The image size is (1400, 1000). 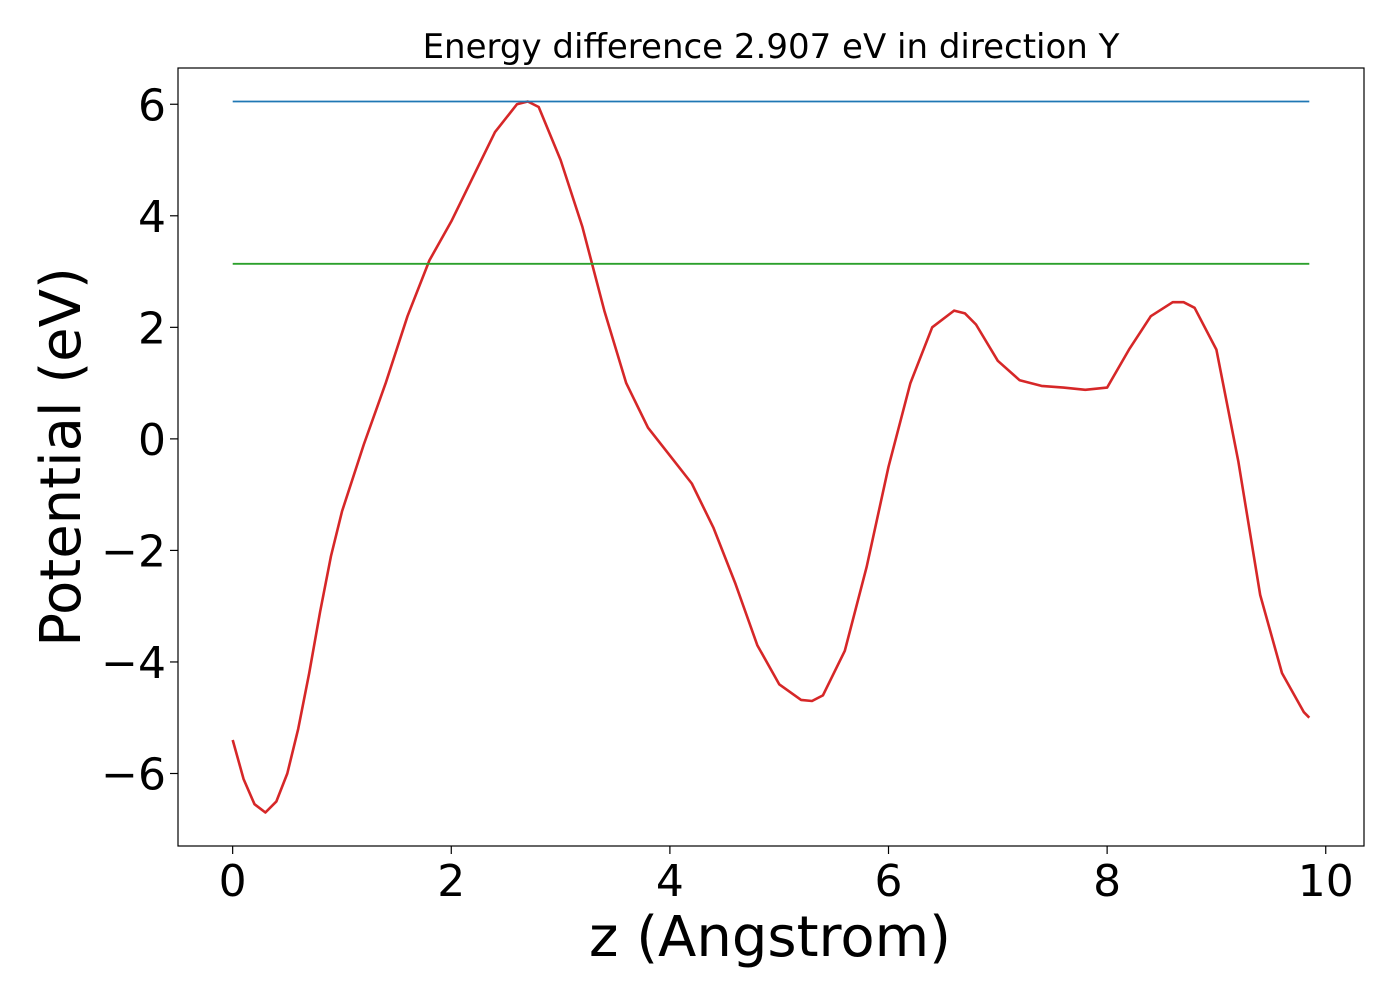 I want to click on y-tick-label: 4, so click(x=152, y=217).